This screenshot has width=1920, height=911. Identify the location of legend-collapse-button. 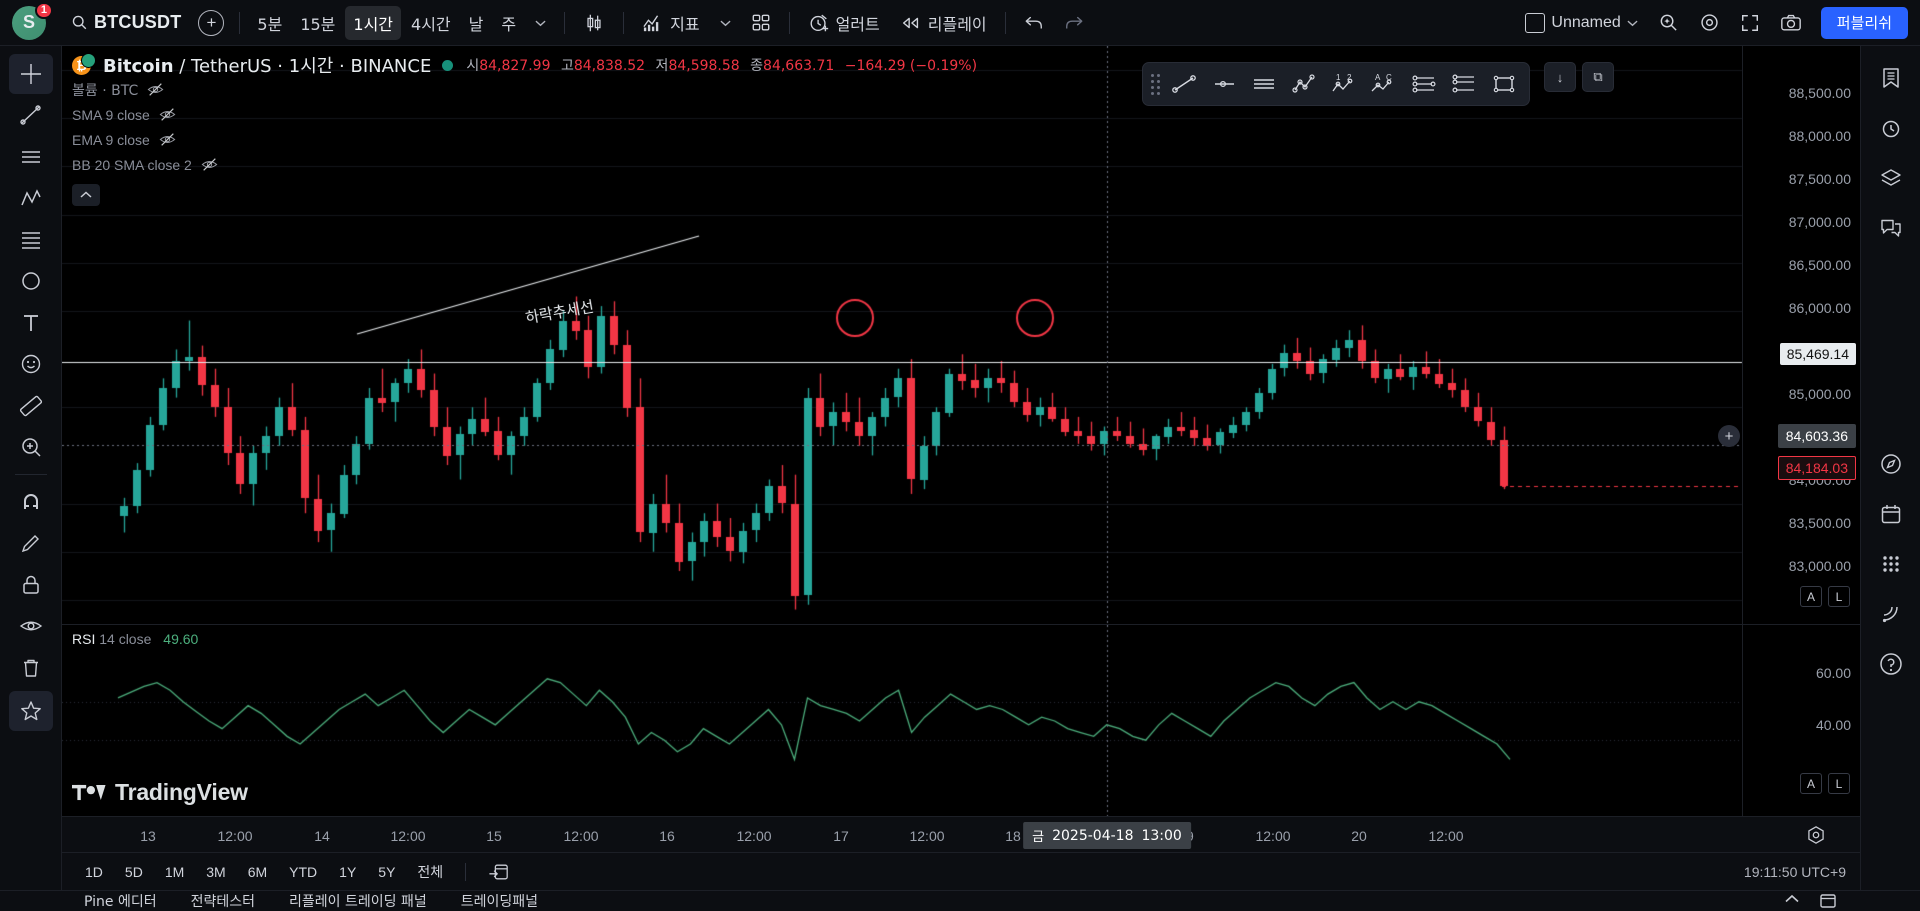
(86, 195).